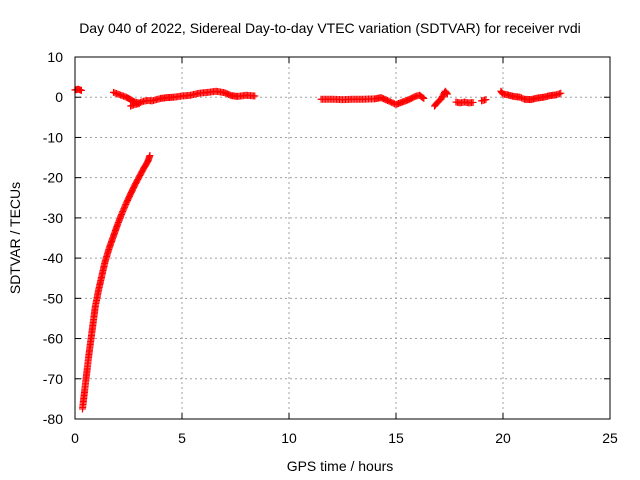 The height and width of the screenshot is (480, 640). What do you see at coordinates (396, 438) in the screenshot?
I see `x-tick-label: 15` at bounding box center [396, 438].